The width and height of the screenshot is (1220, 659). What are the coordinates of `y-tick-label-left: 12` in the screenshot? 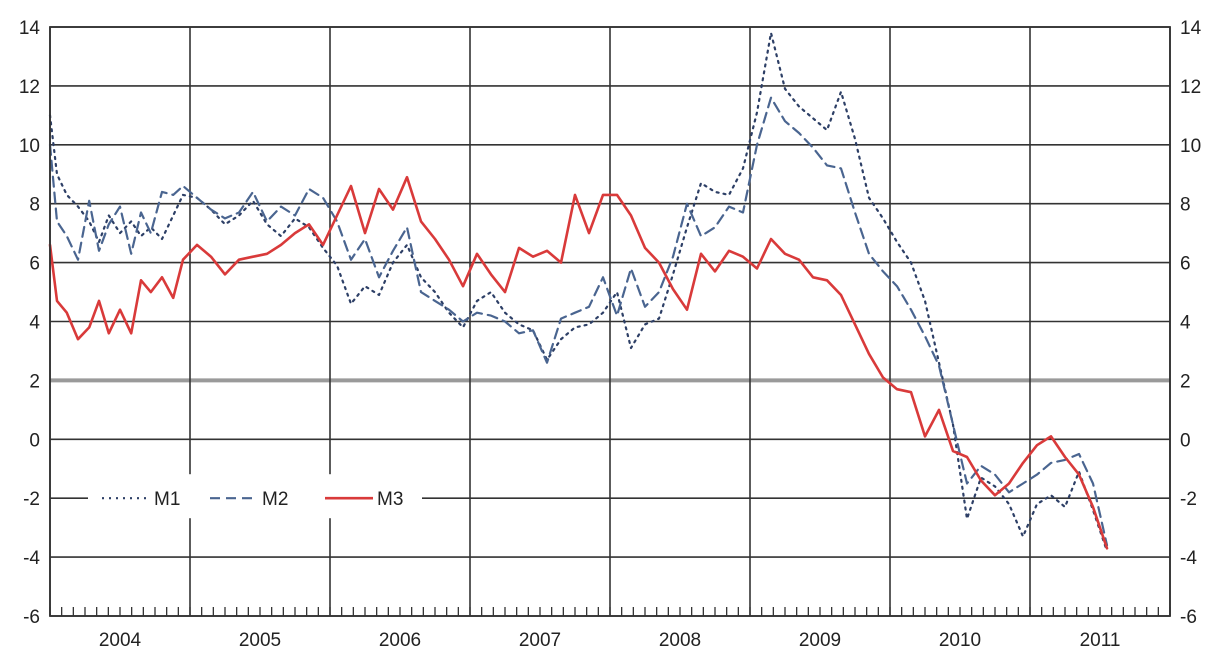 It's located at (29, 87).